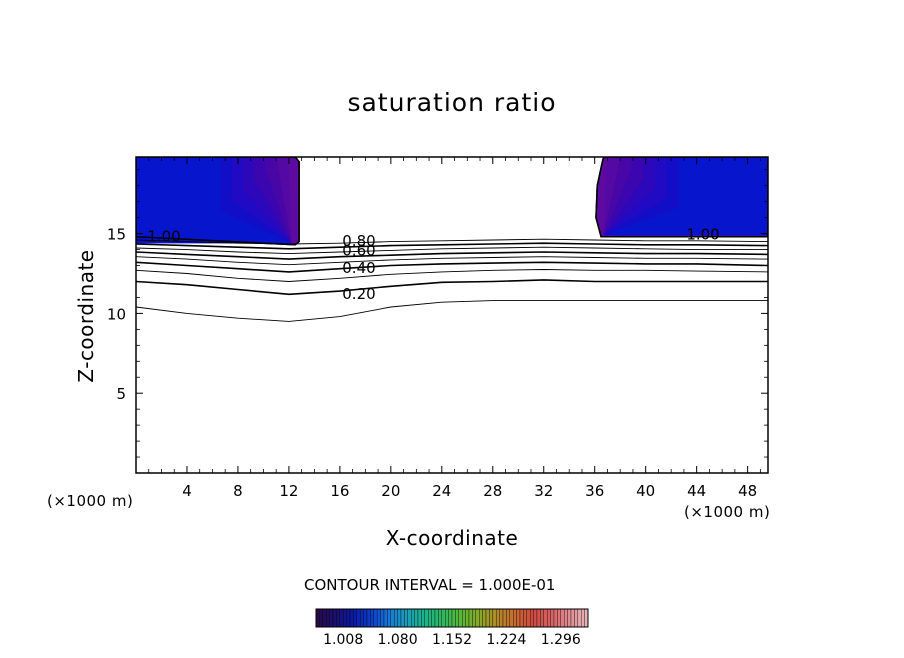  What do you see at coordinates (121, 394) in the screenshot?
I see `y-tick-label: 5` at bounding box center [121, 394].